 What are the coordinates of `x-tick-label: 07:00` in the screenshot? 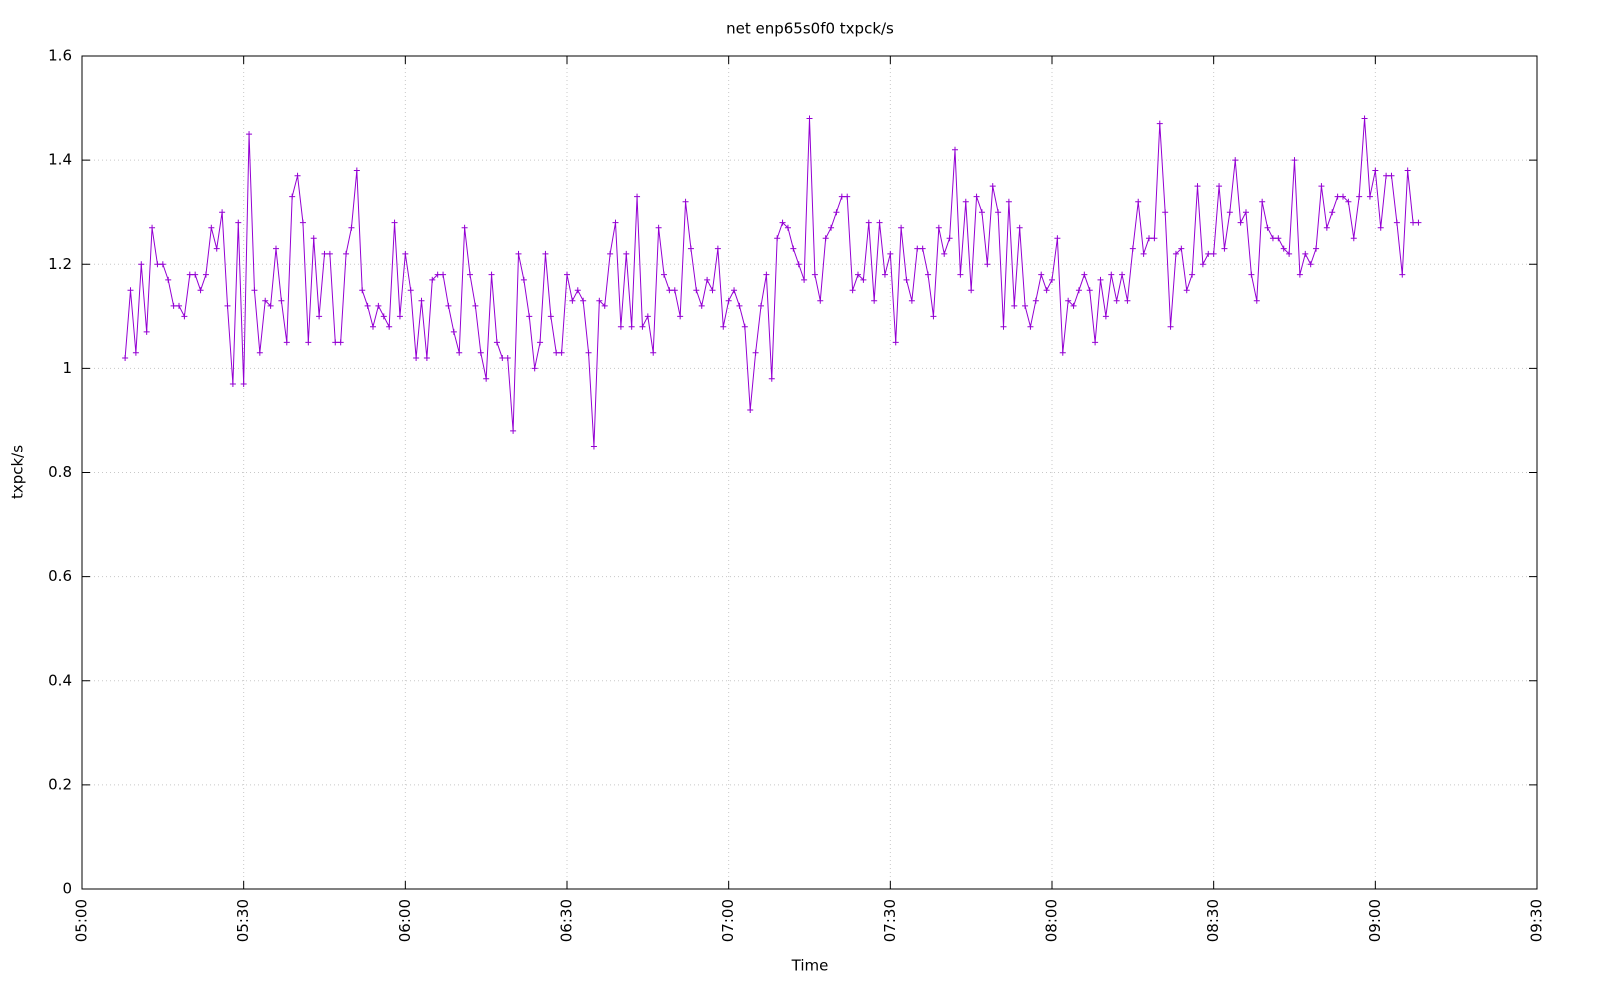 It's located at (728, 920).